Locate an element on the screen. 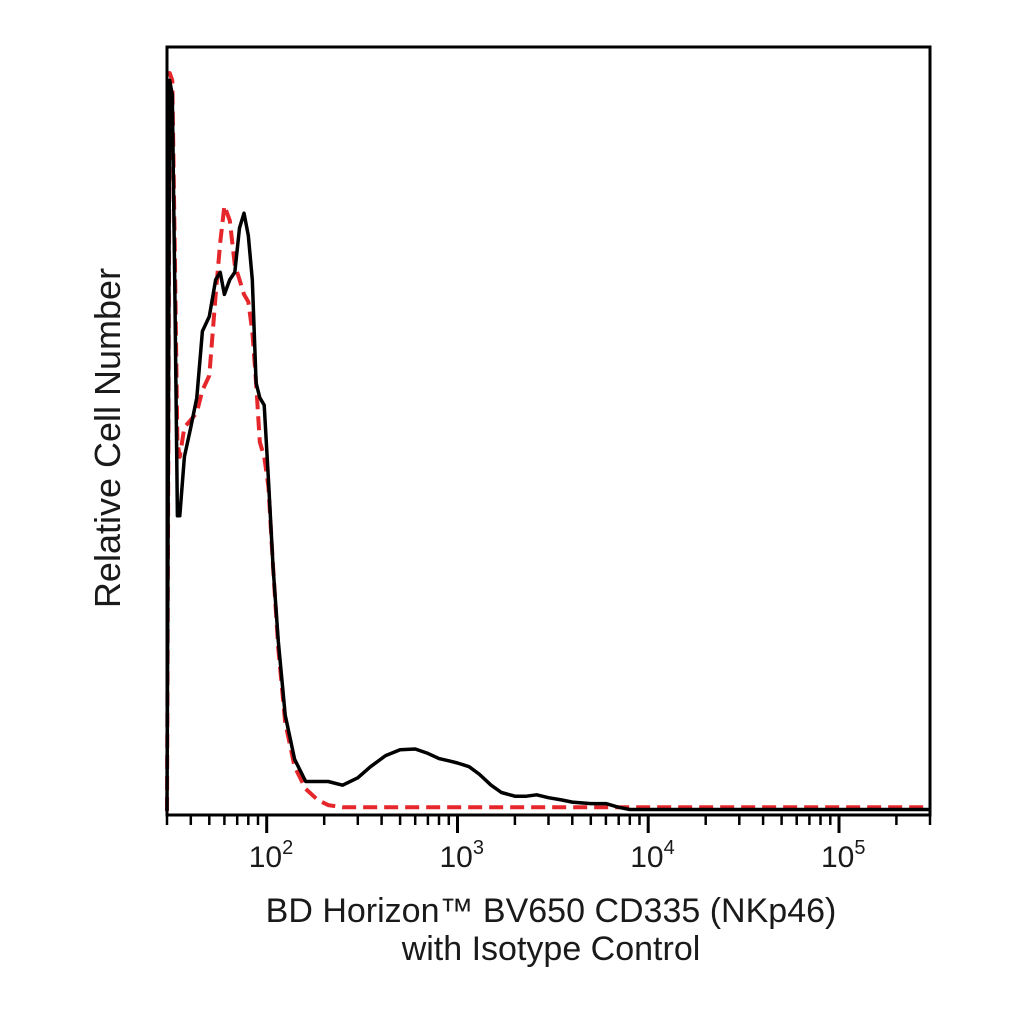 This screenshot has width=1024, height=1024. x-axis-label-line-2: with Isotype Control is located at coordinates (551, 949).